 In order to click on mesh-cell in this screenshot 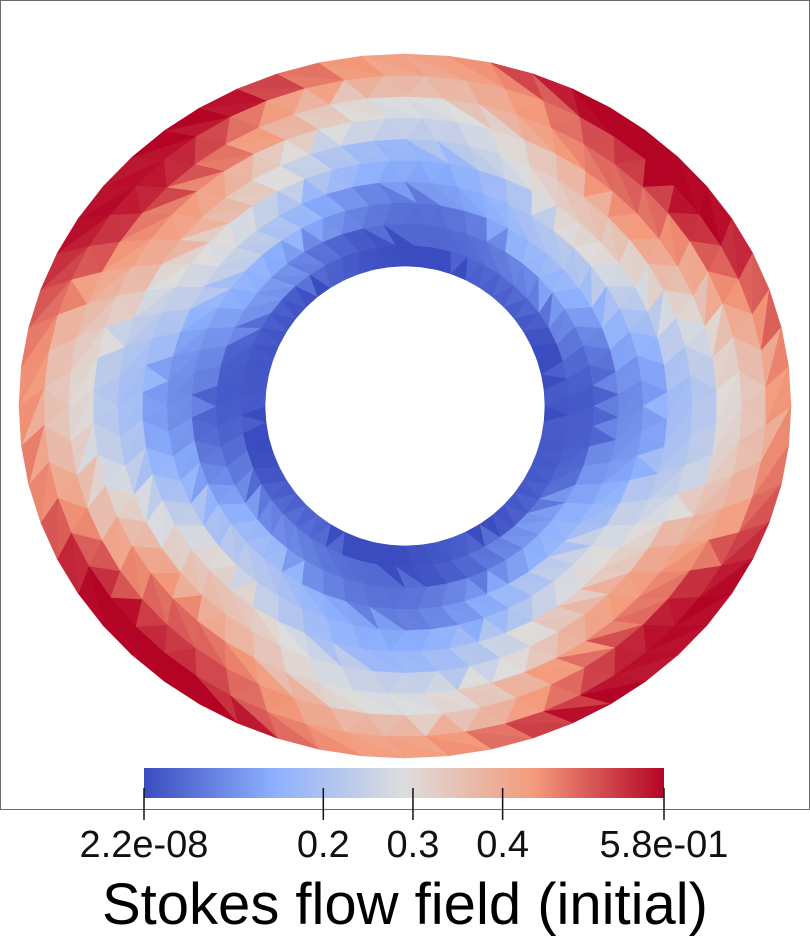, I will do `click(778, 396)`.